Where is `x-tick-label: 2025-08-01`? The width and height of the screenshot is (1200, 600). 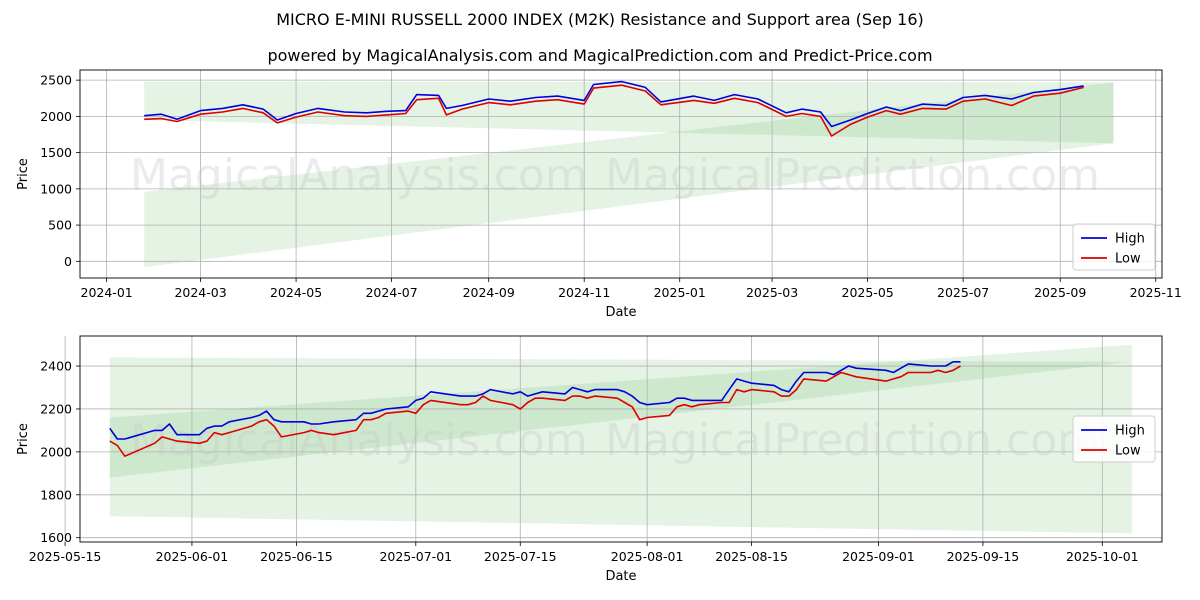
x-tick-label: 2025-08-01 is located at coordinates (647, 556).